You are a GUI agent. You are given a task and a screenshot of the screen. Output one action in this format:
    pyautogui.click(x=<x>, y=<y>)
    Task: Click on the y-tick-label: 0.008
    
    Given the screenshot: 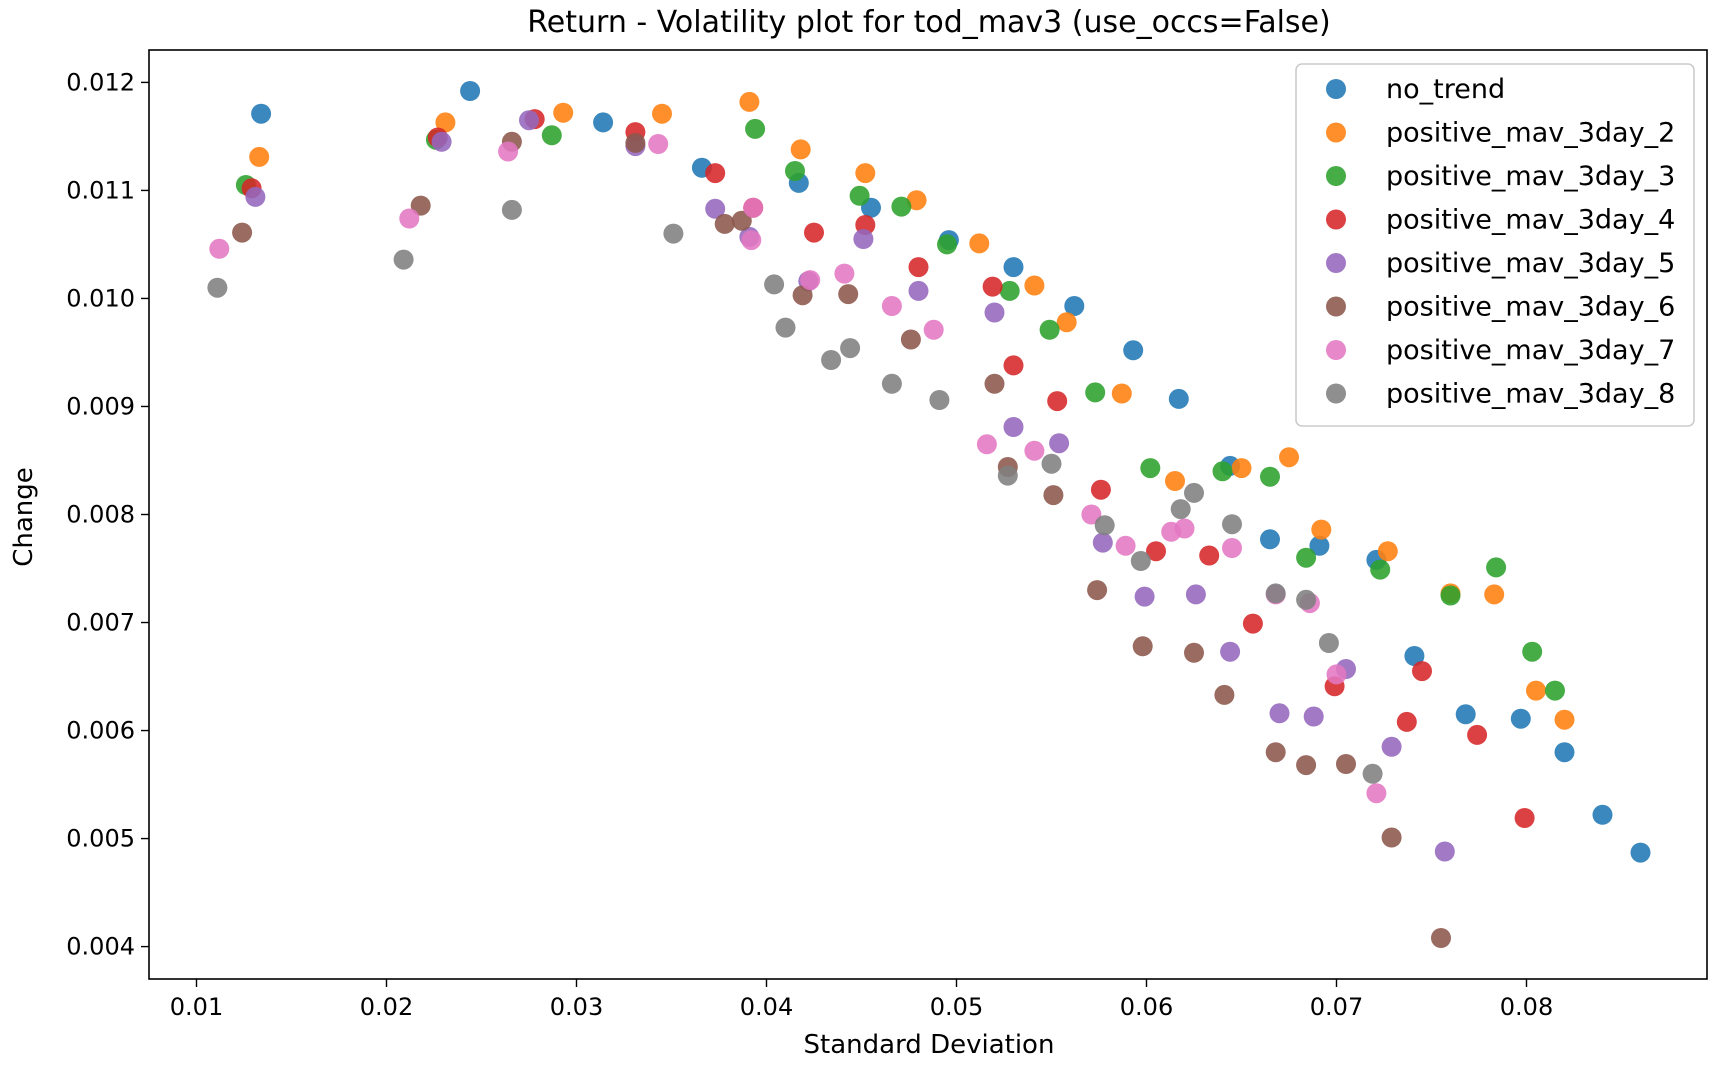 What is the action you would take?
    pyautogui.click(x=100, y=515)
    